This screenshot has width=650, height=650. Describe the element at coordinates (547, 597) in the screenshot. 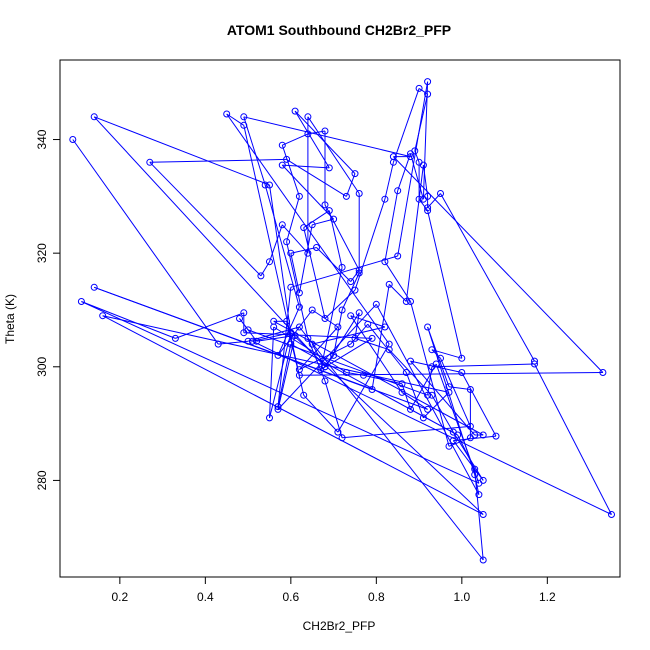

I see `x-tick-label: 1.2` at that location.